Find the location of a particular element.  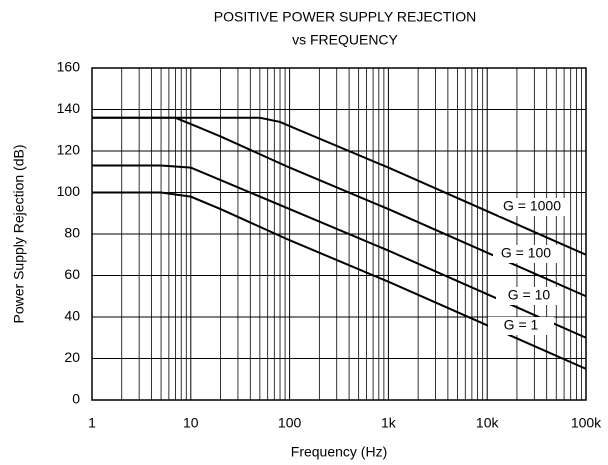

y-tick-label: 0 is located at coordinates (76, 399).